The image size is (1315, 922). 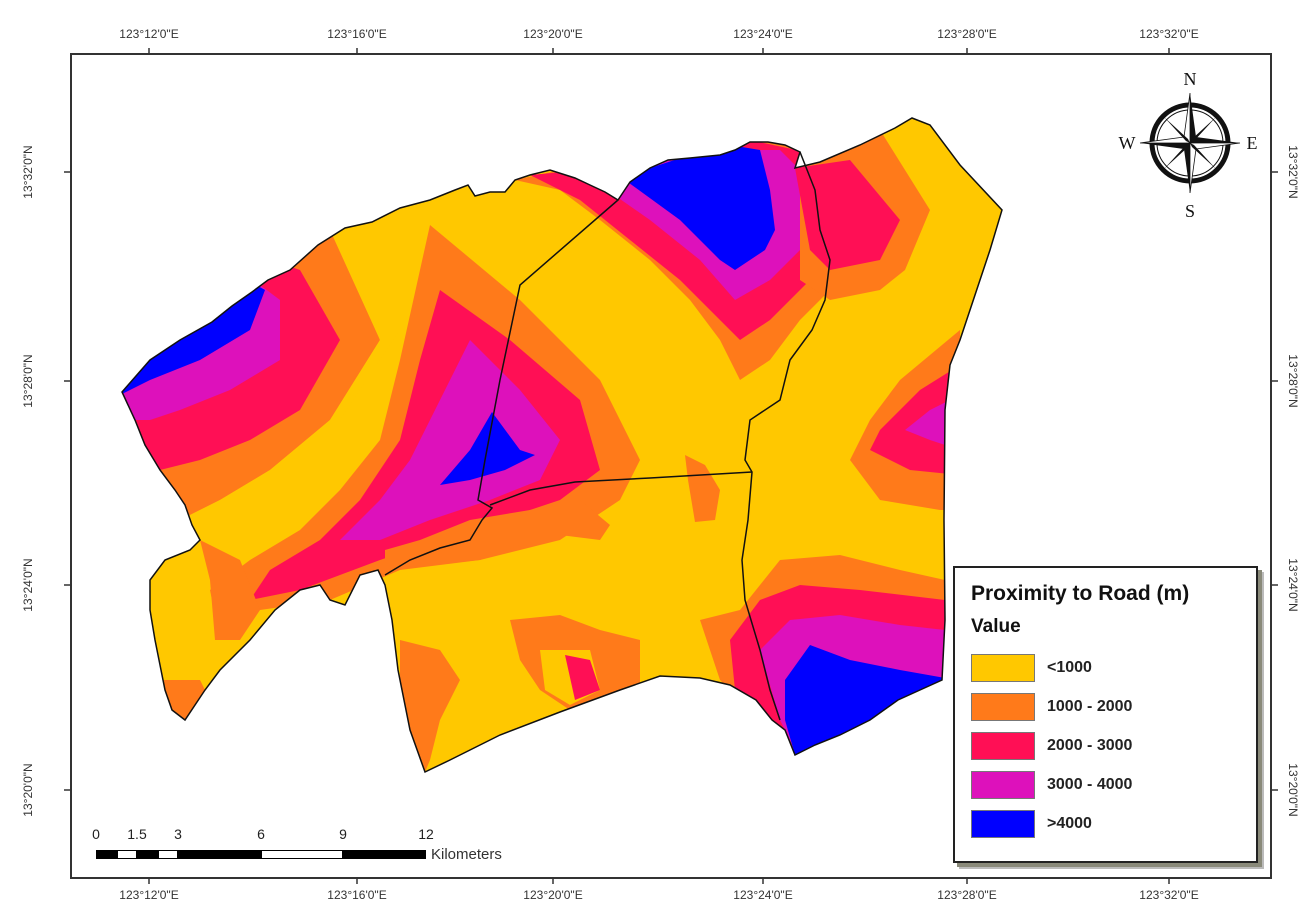 I want to click on lon-label-top: 123°12'0"E, so click(x=149, y=34).